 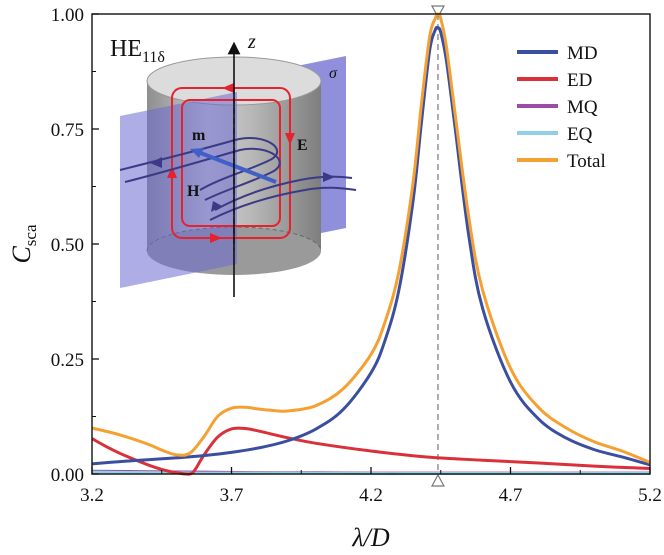 What do you see at coordinates (580, 134) in the screenshot?
I see `legend-label-eq: EQ` at bounding box center [580, 134].